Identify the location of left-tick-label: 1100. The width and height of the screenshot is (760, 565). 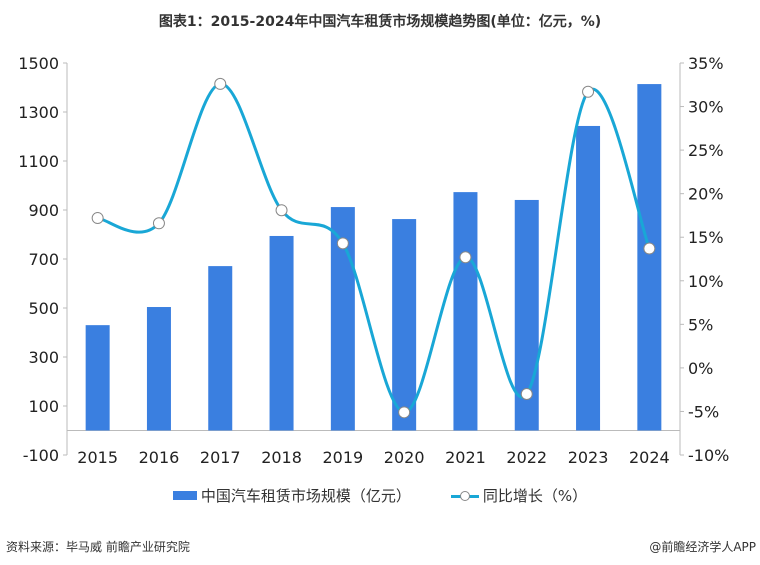
(38, 161).